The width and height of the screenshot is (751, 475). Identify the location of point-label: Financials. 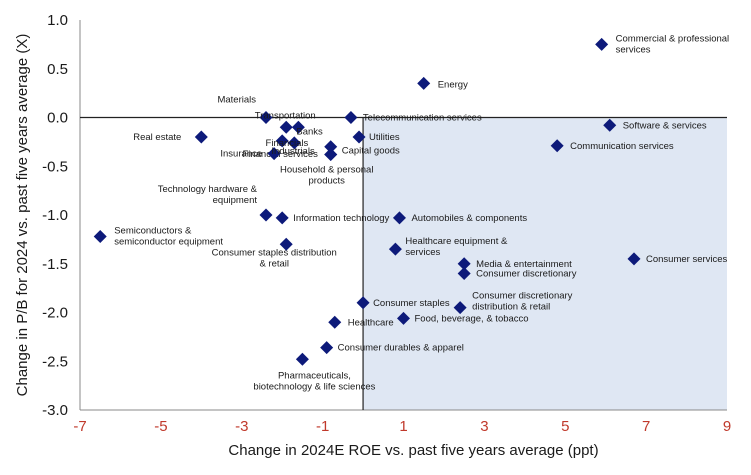
(287, 143).